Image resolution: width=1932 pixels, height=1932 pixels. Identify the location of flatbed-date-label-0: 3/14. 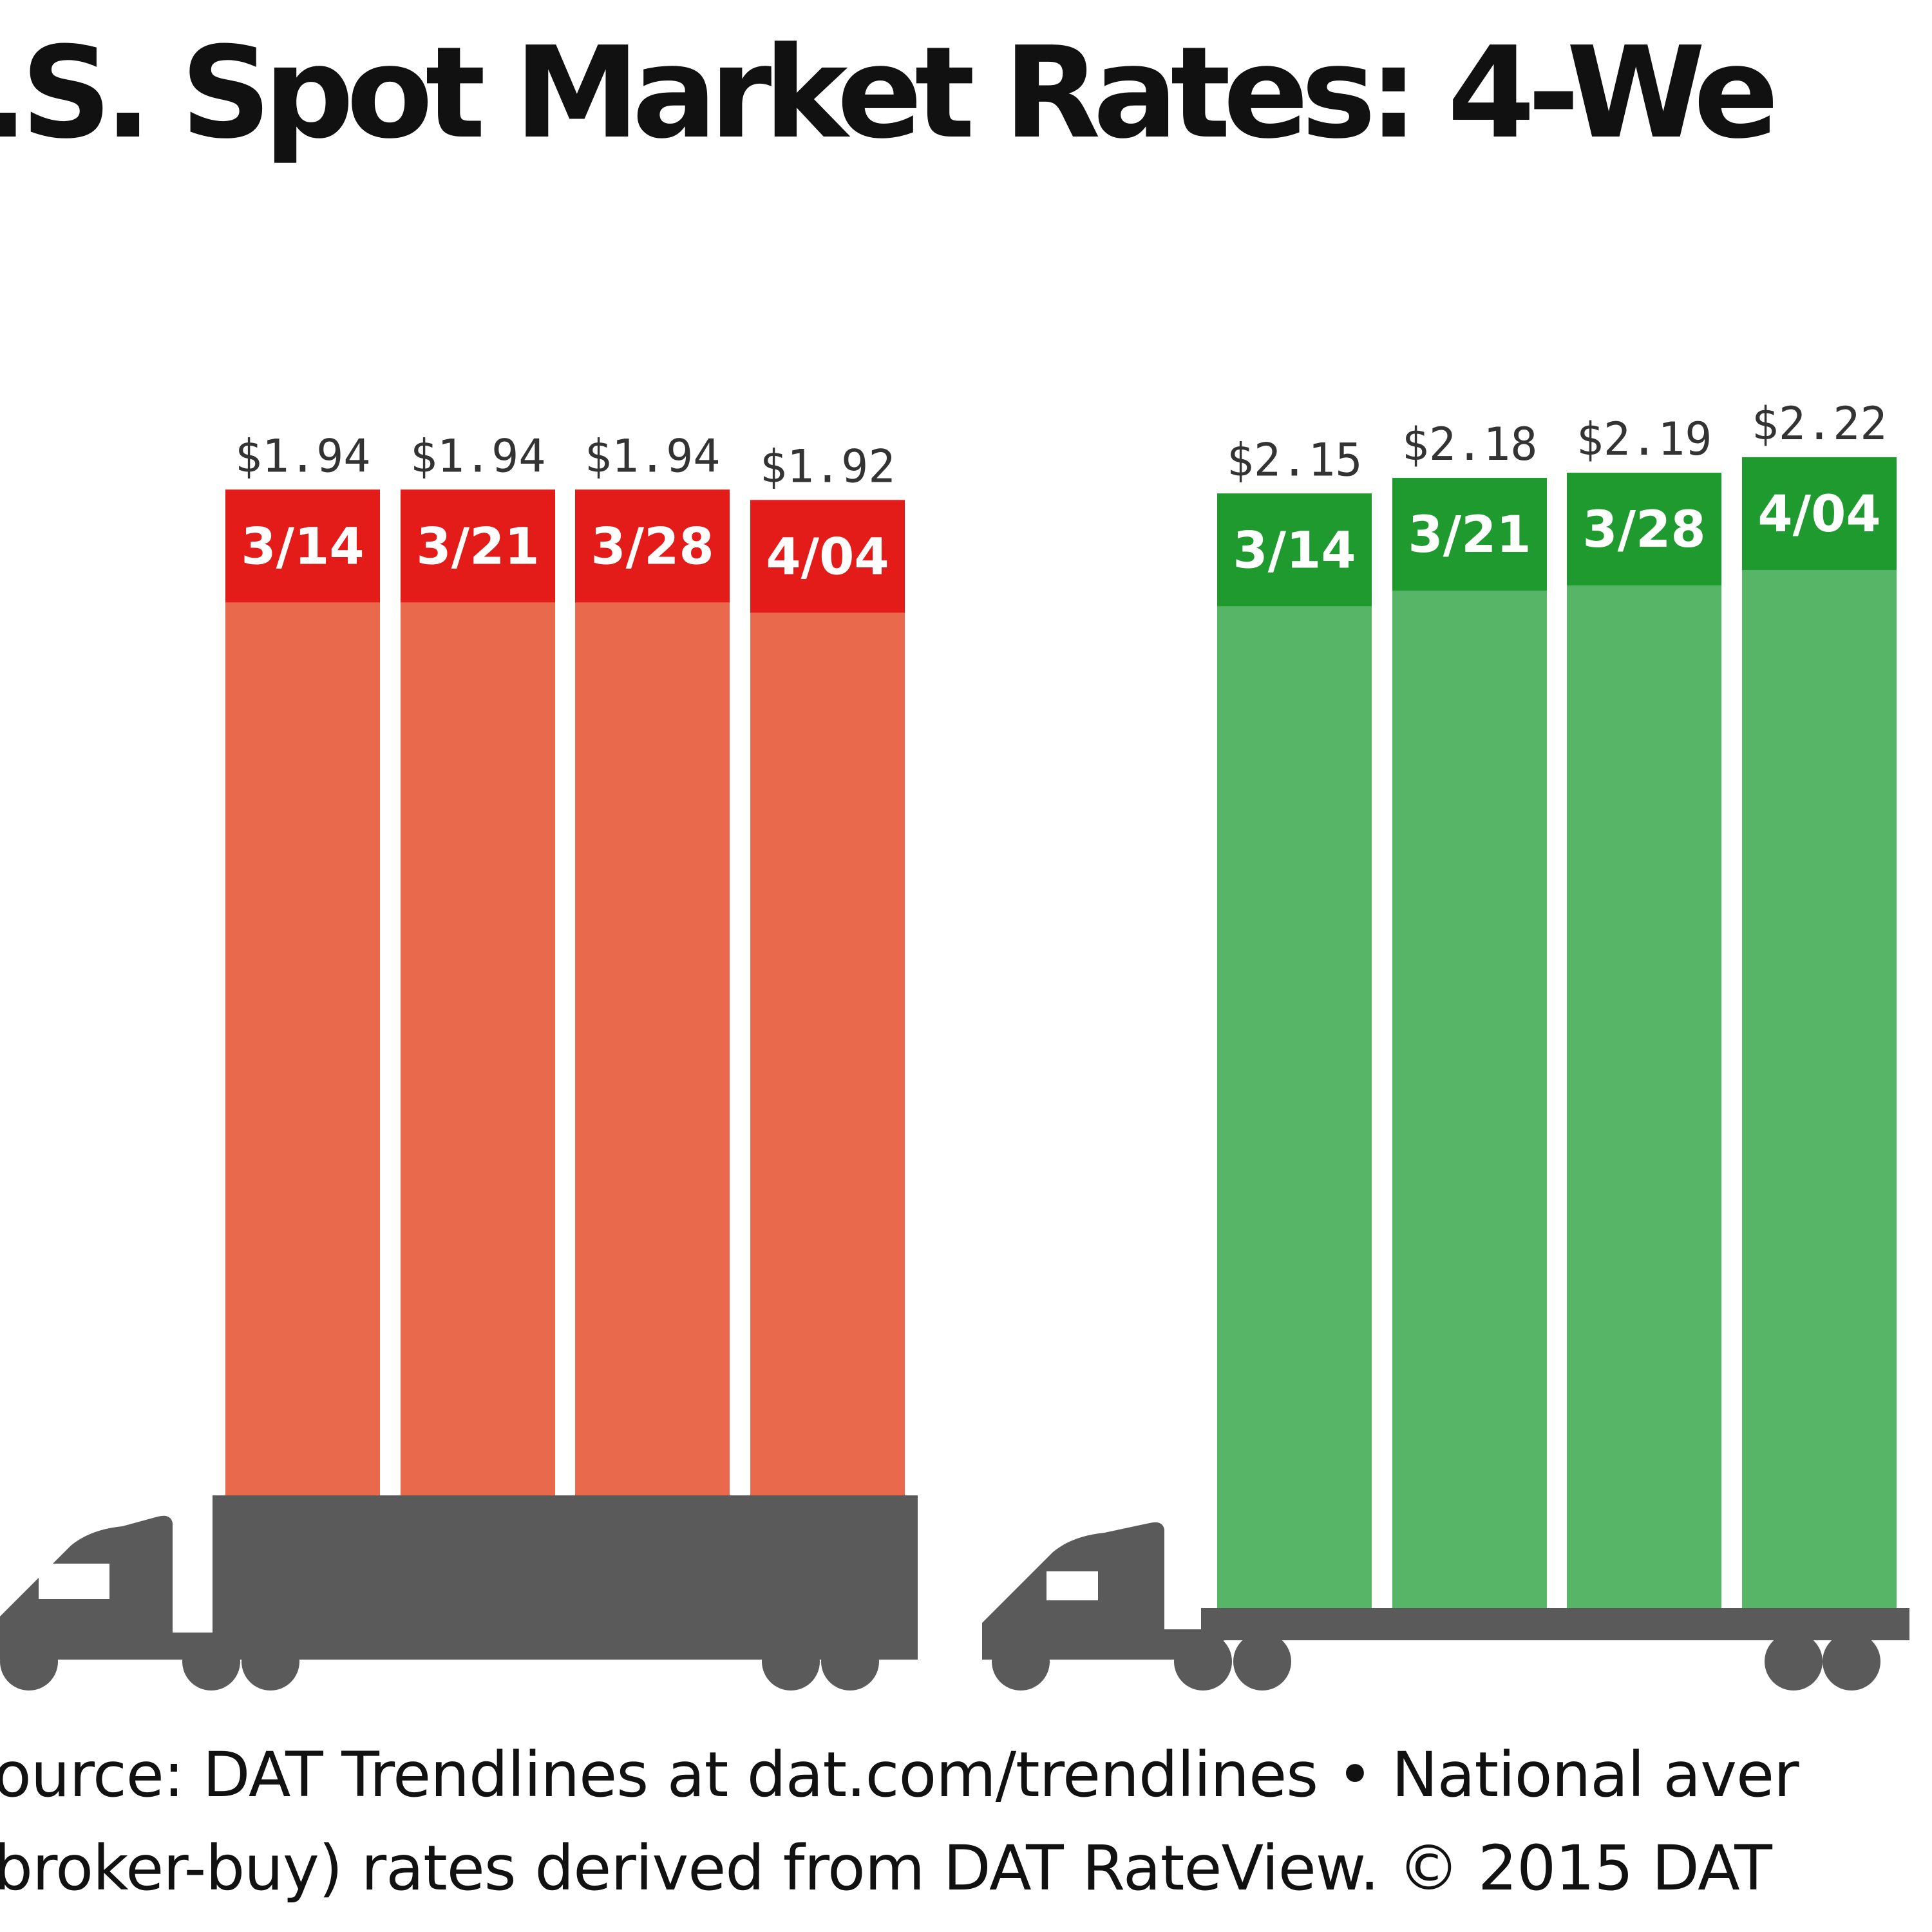
(1294, 551).